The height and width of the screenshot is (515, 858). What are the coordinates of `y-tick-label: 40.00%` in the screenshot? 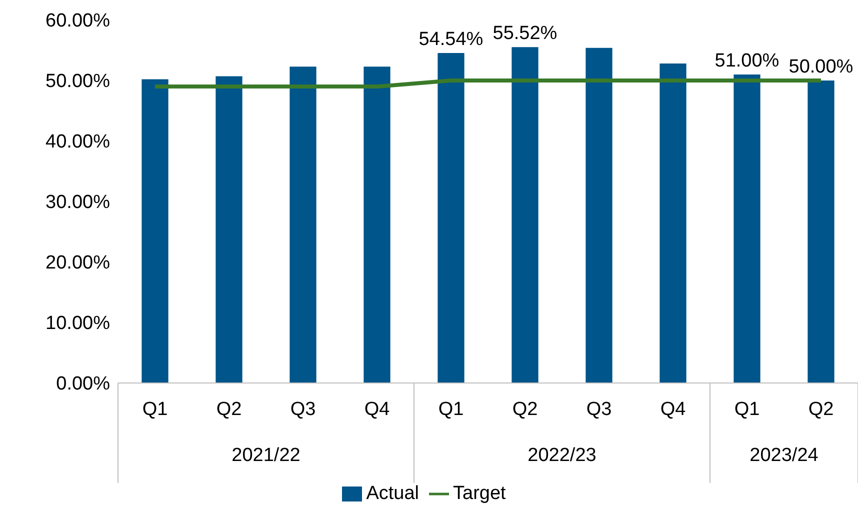 It's located at (78, 142).